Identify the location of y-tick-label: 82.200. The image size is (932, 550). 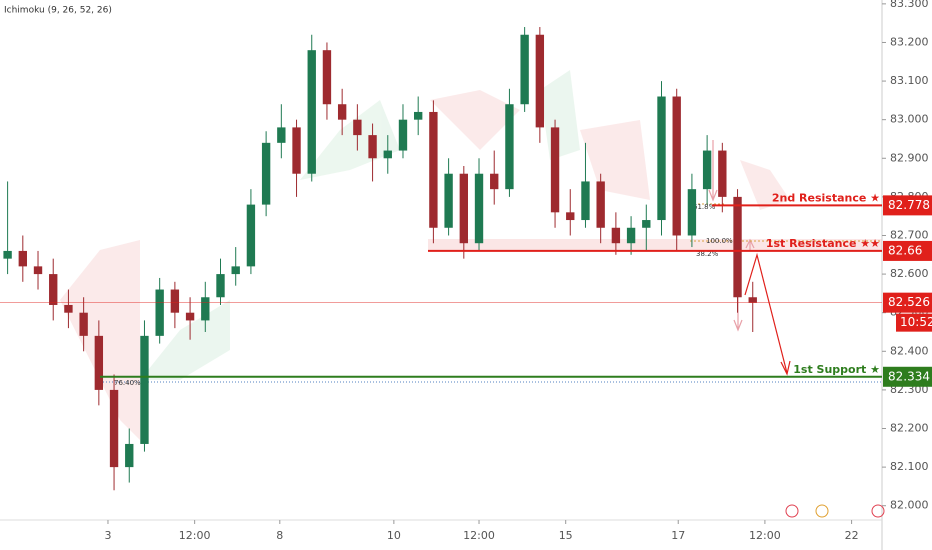
(909, 428).